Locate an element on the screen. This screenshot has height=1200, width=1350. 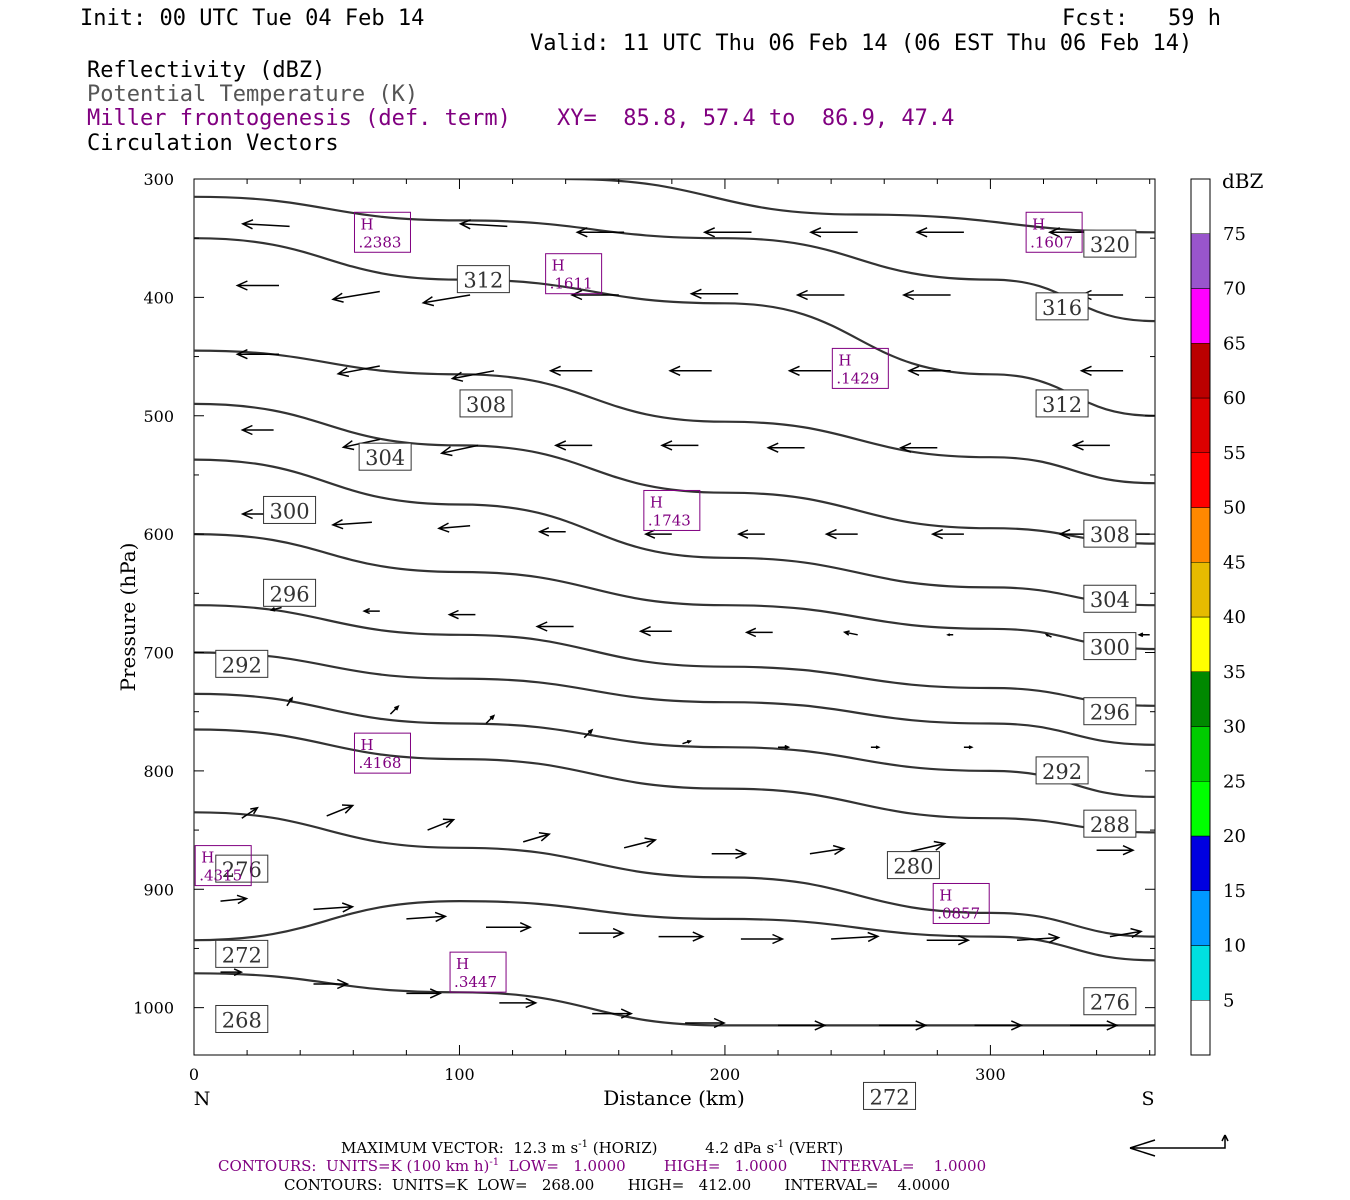
y-tick-label: 1000 is located at coordinates (153, 1008).